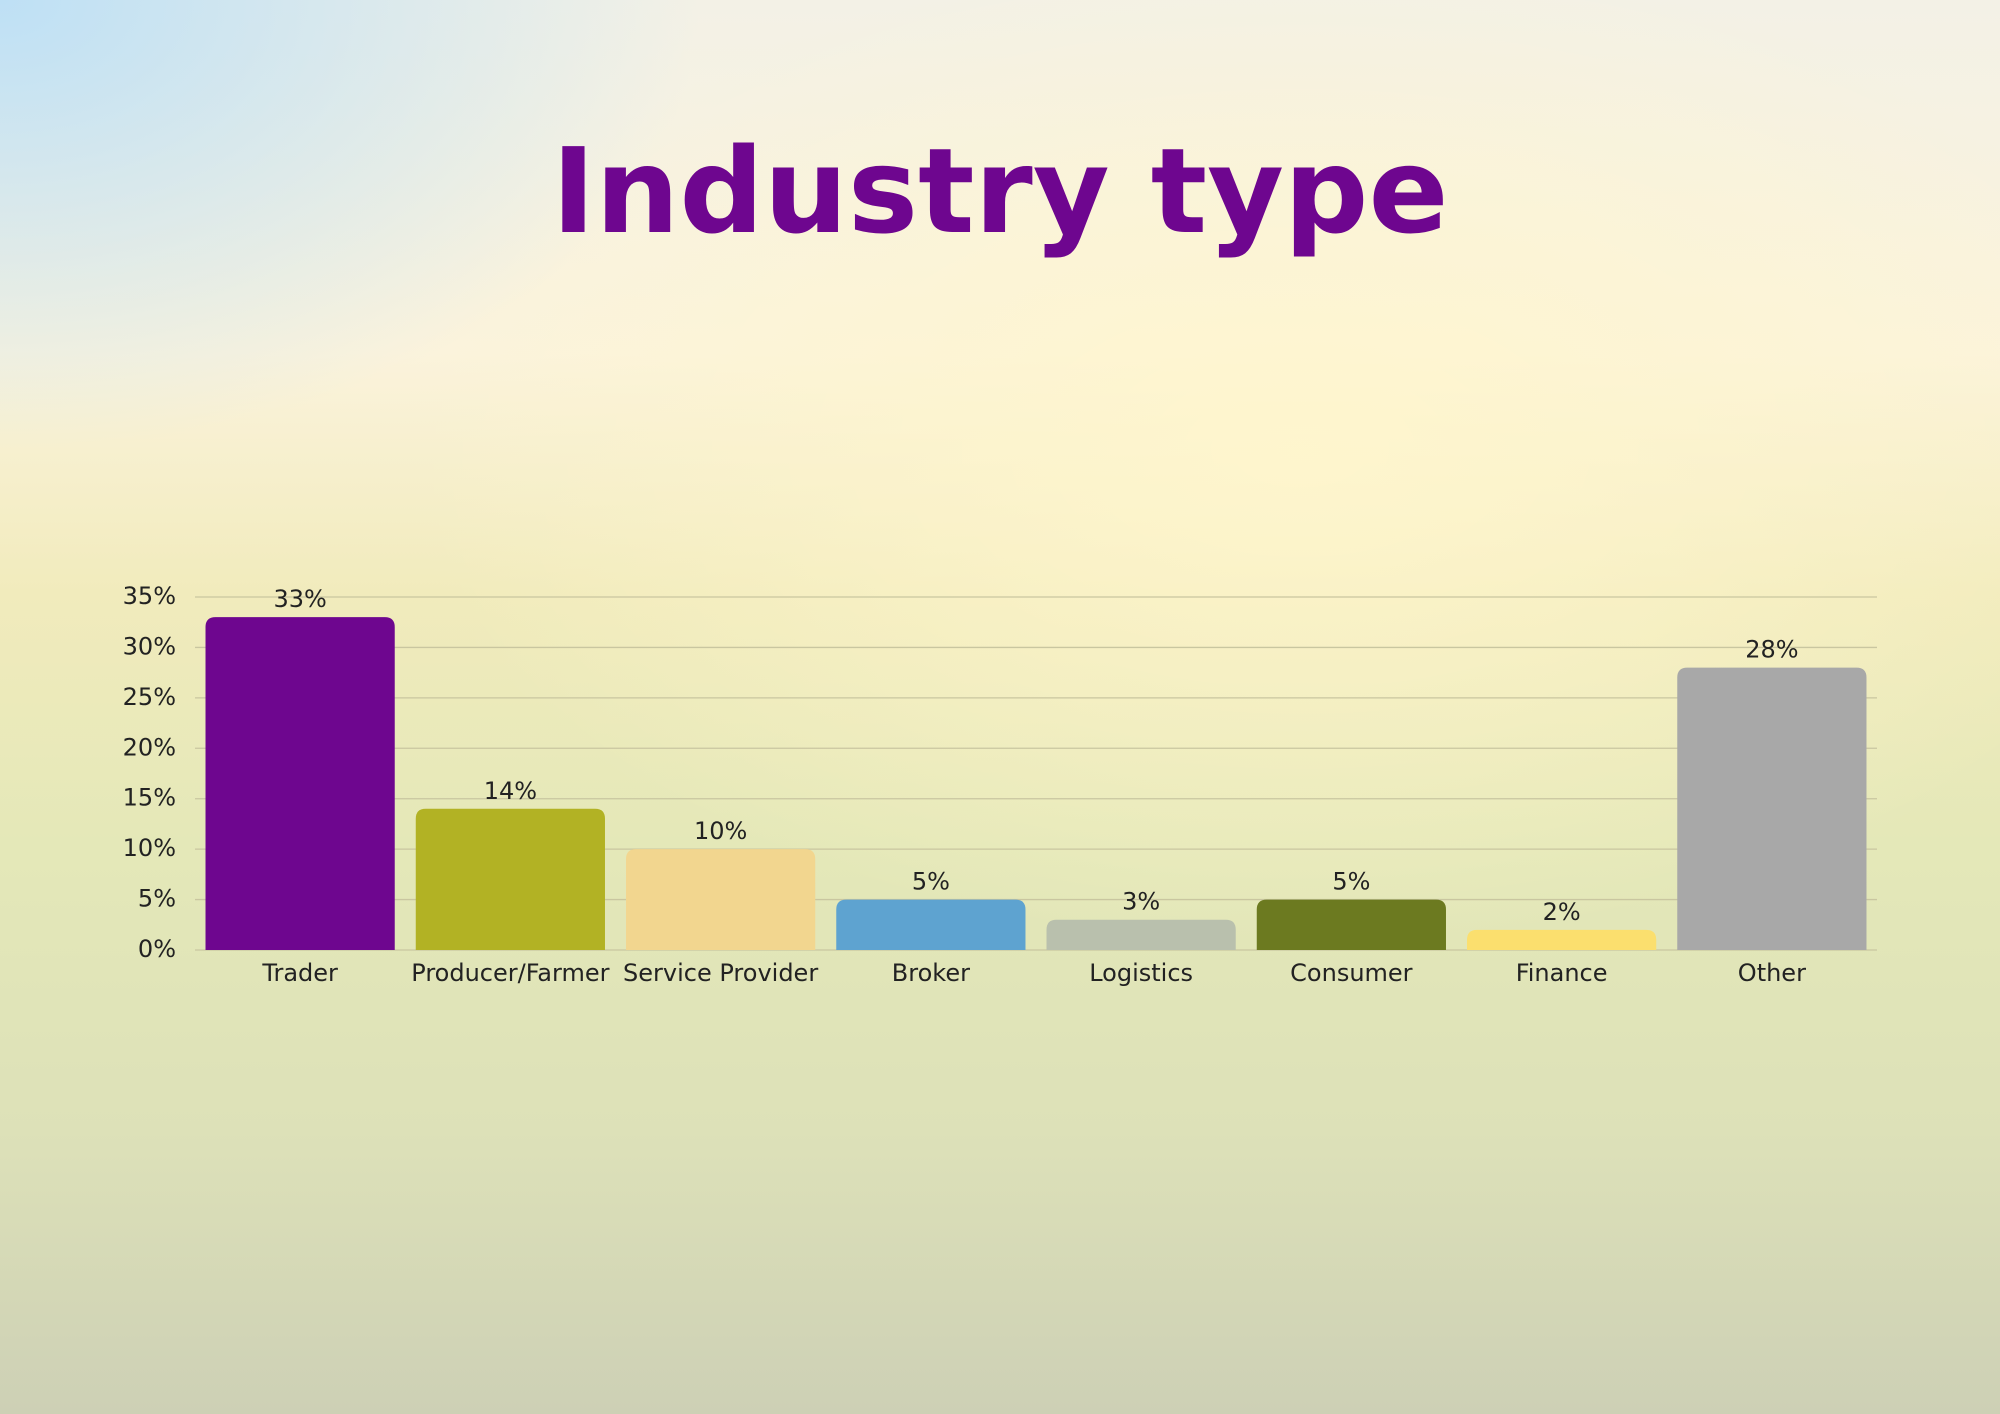 The image size is (2000, 1414). What do you see at coordinates (157, 949) in the screenshot?
I see `y-tick-label: 0%` at bounding box center [157, 949].